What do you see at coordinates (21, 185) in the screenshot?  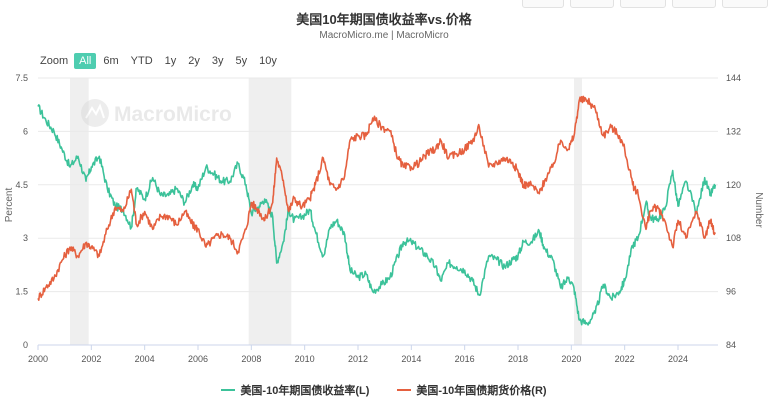 I see `left-tick-label: 4.5` at bounding box center [21, 185].